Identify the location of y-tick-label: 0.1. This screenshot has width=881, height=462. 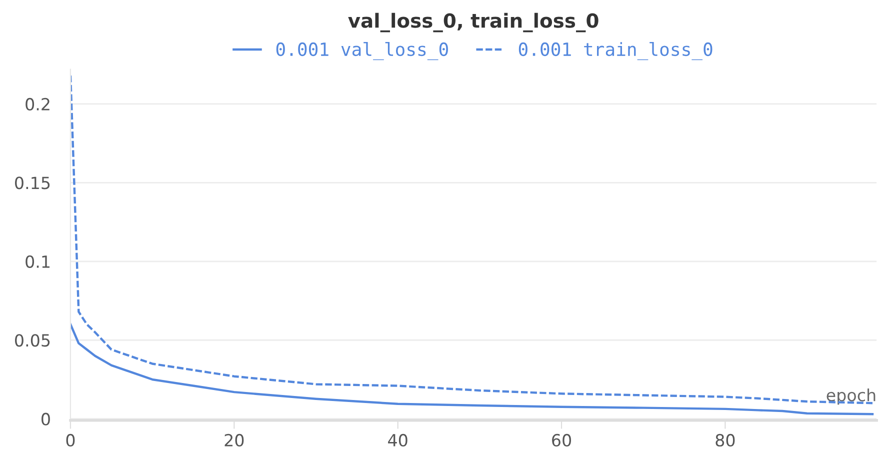
(38, 261).